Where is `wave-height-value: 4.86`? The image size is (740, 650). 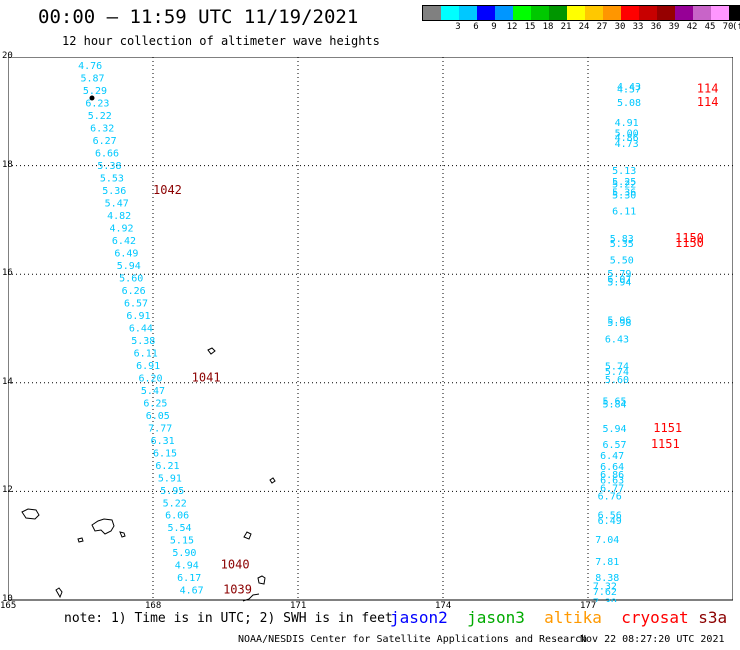 wave-height-value: 4.86 is located at coordinates (627, 138).